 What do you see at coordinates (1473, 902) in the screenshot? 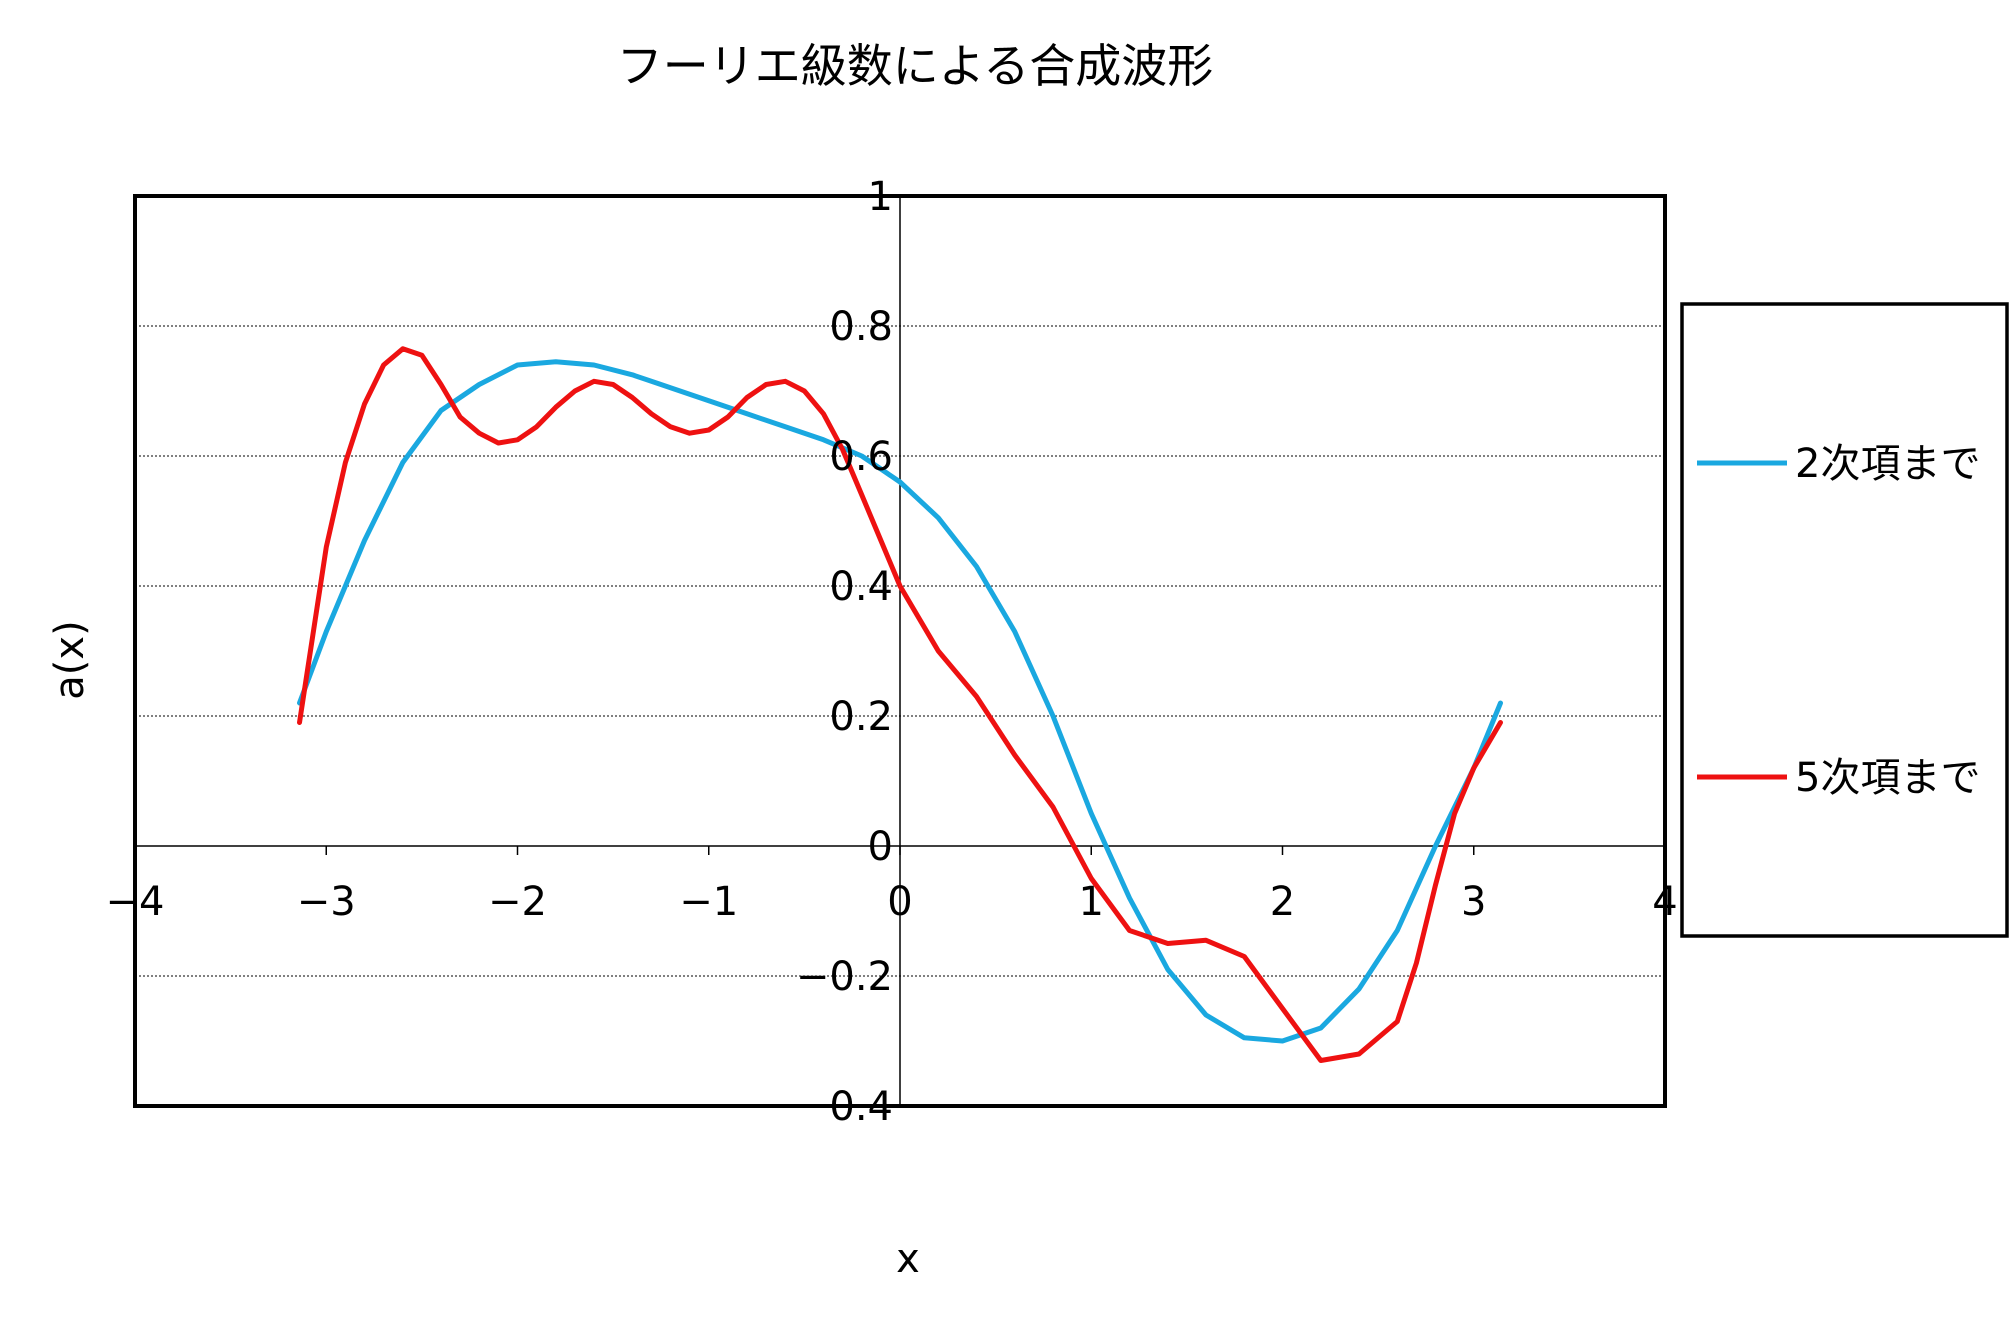
I see `x-tick-label: 3` at bounding box center [1473, 902].